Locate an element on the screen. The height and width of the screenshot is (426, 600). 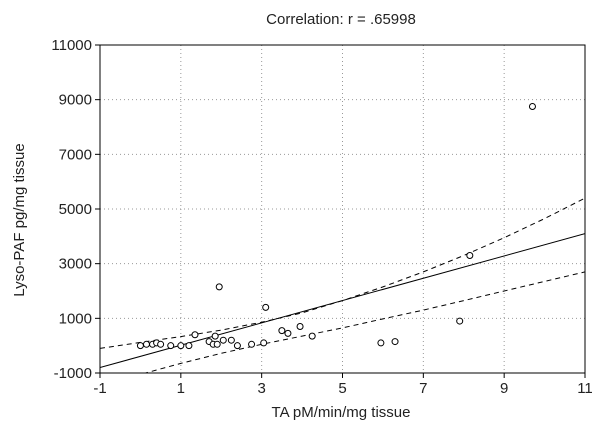
y-tick-label: 5000 is located at coordinates (75, 209).